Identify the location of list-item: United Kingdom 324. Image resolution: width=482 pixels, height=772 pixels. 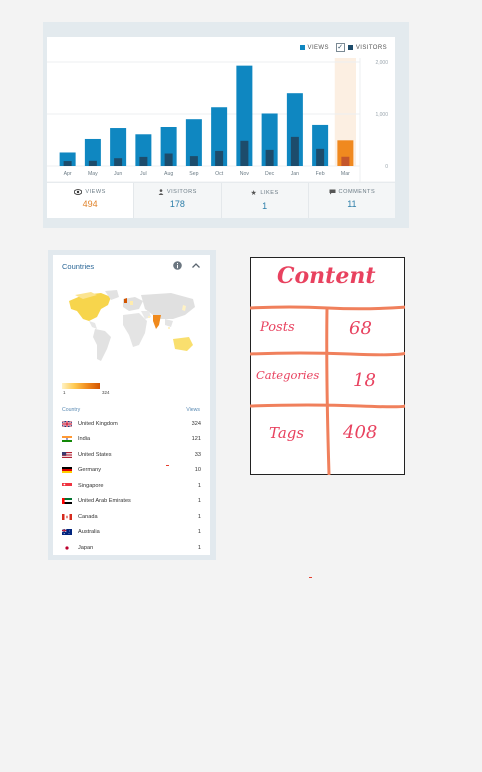
(131, 424).